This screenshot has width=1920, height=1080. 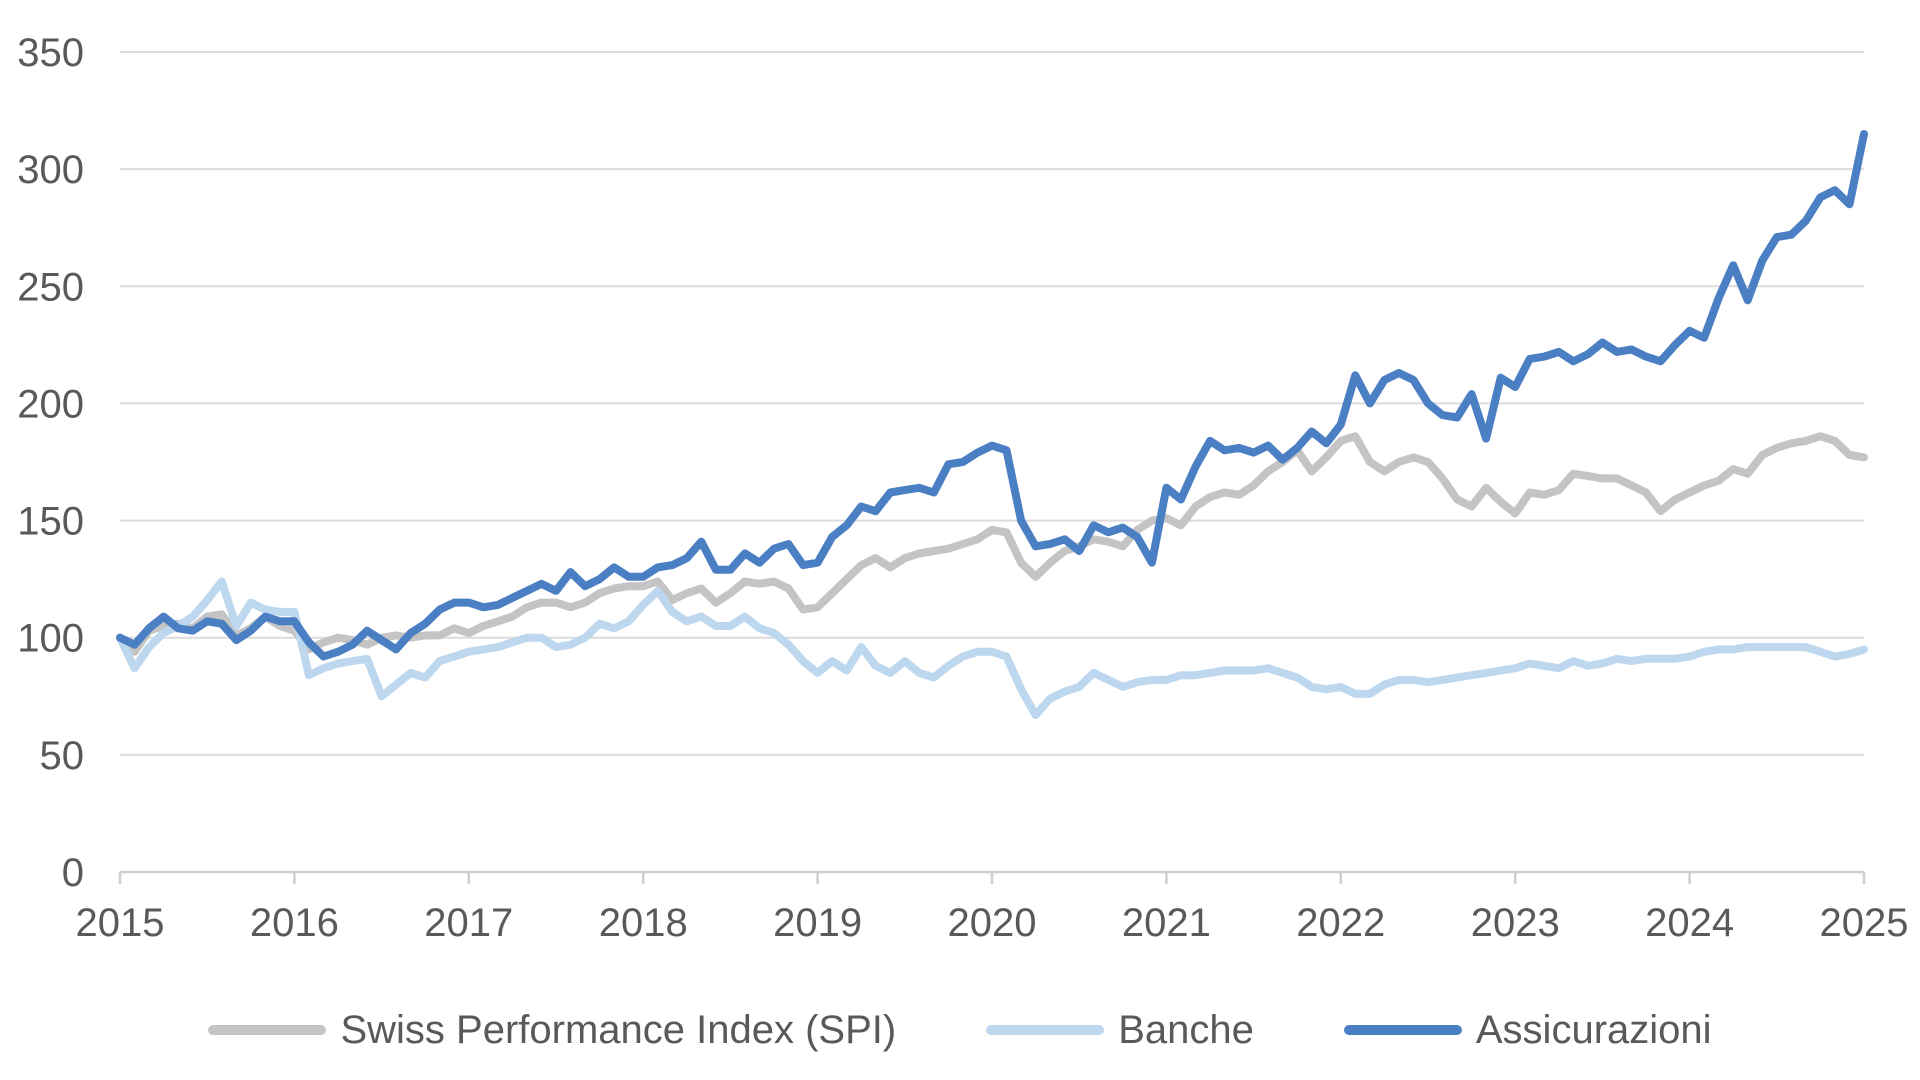 I want to click on x-axis-label-2016: 2016, so click(x=294, y=923).